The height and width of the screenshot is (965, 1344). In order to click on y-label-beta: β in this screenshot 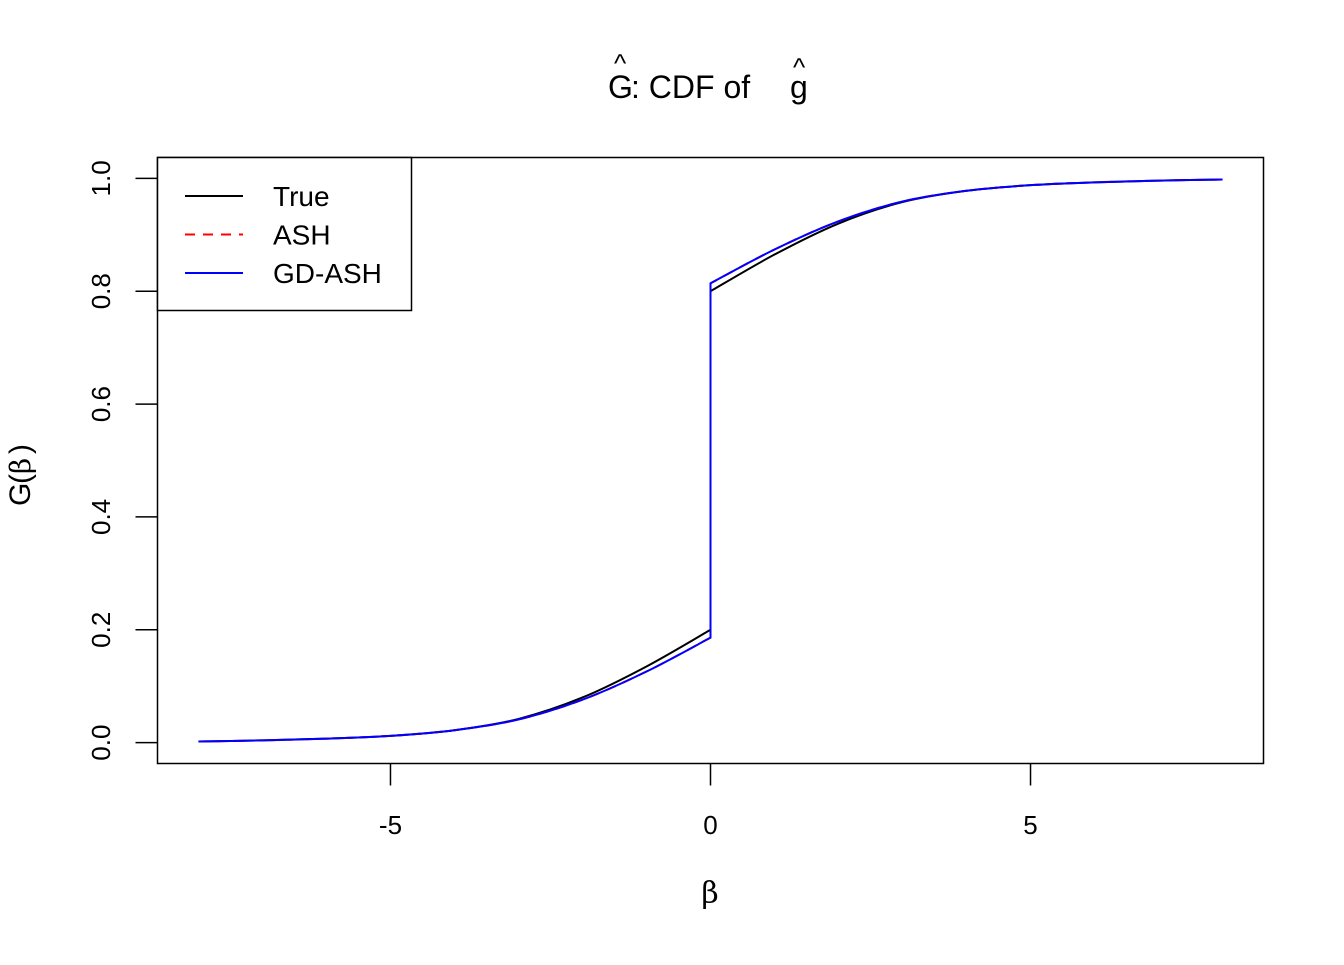, I will do `click(20, 466)`.